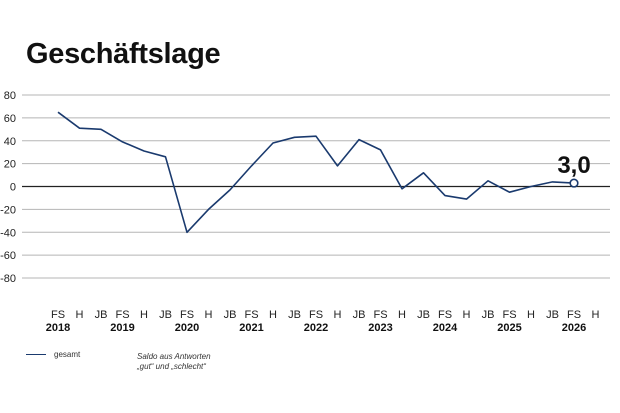 The width and height of the screenshot is (620, 413). What do you see at coordinates (187, 328) in the screenshot?
I see `year-label: 2020` at bounding box center [187, 328].